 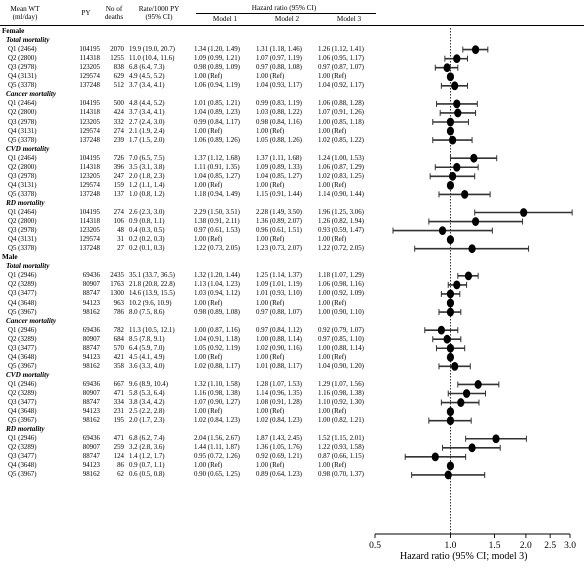 I want to click on model3-cell: 1.22 (0.72, 2.05), so click(x=341, y=249).